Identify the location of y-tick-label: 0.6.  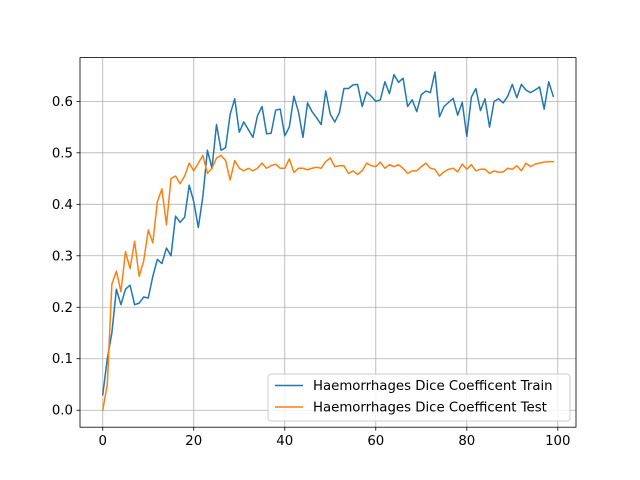
(62, 102).